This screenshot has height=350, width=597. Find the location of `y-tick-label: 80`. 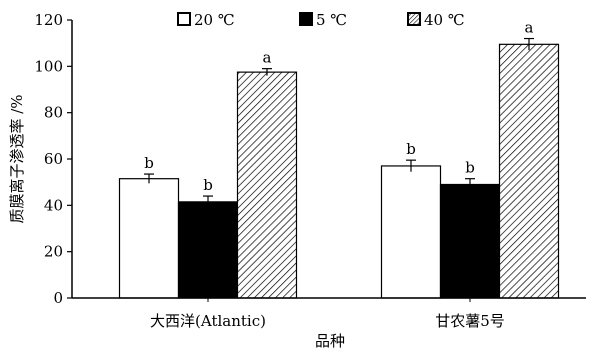

y-tick-label: 80 is located at coordinates (53, 113).